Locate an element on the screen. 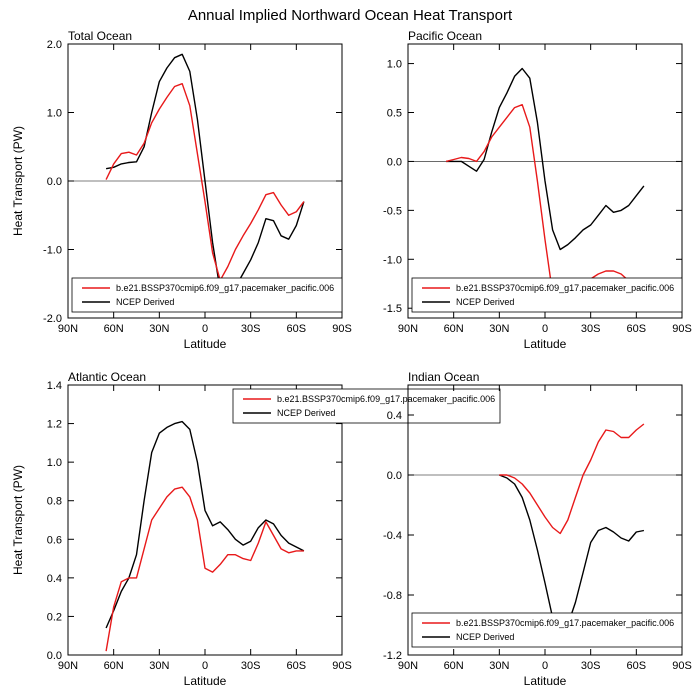  y-tick-label: 0.2 is located at coordinates (54, 617).